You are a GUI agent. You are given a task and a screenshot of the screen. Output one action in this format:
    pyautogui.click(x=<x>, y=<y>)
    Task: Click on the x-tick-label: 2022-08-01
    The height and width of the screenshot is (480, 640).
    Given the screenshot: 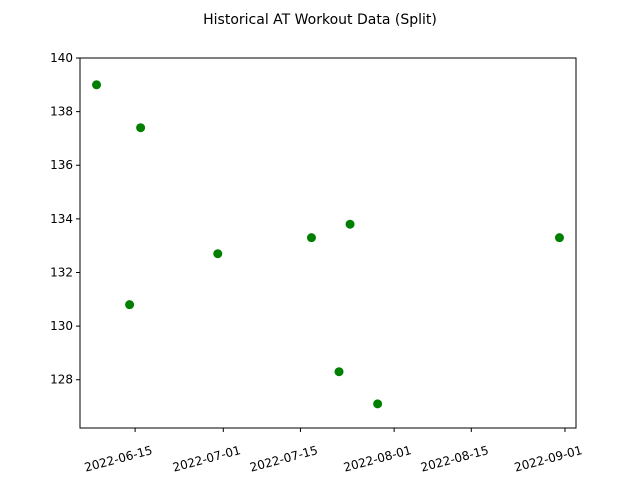 What is the action you would take?
    pyautogui.click(x=377, y=459)
    